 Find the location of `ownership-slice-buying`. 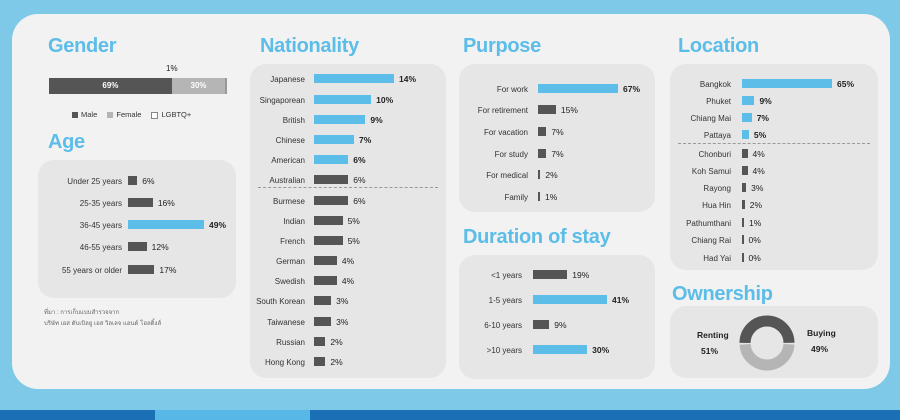

ownership-slice-buying is located at coordinates (767, 343).